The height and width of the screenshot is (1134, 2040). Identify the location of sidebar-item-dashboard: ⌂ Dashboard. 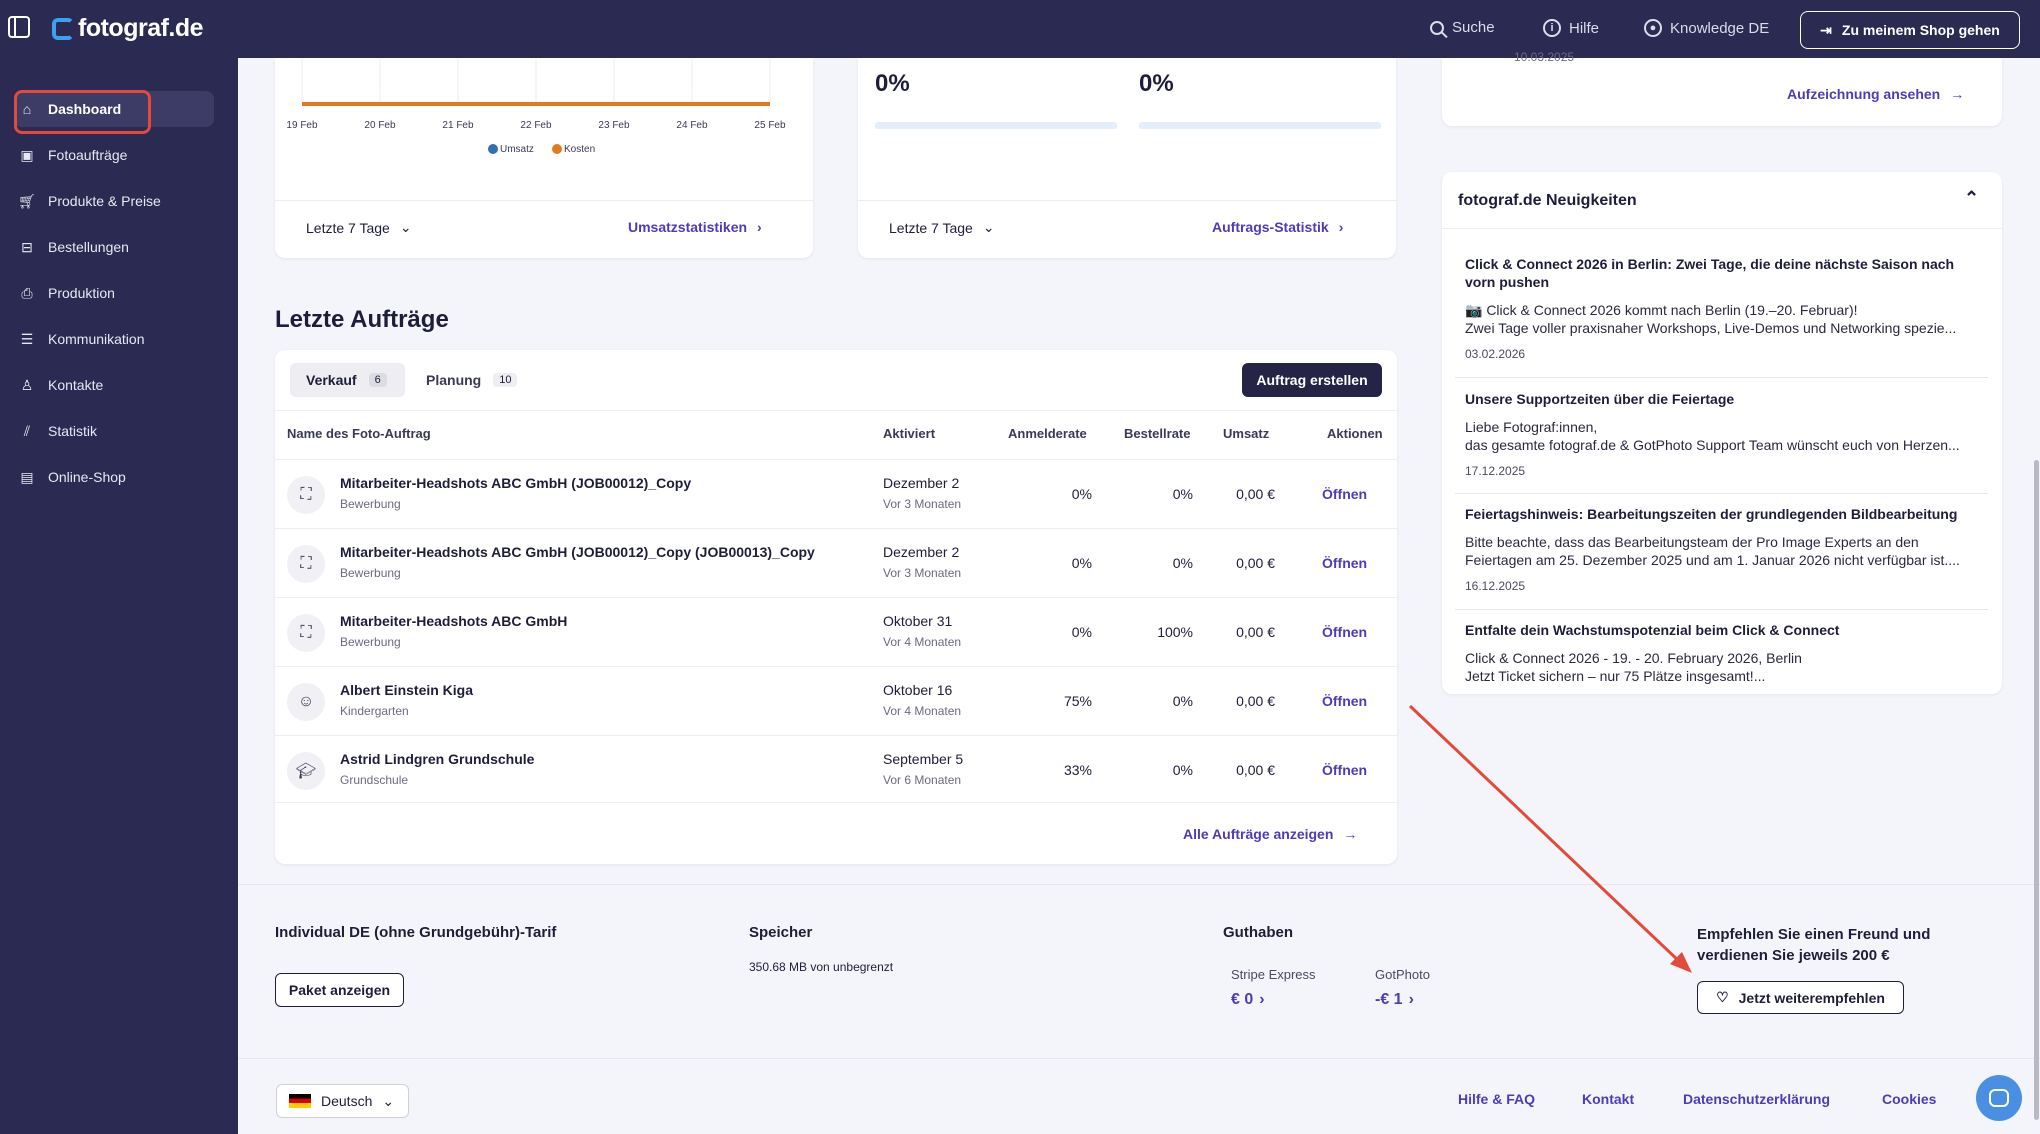
(114, 109).